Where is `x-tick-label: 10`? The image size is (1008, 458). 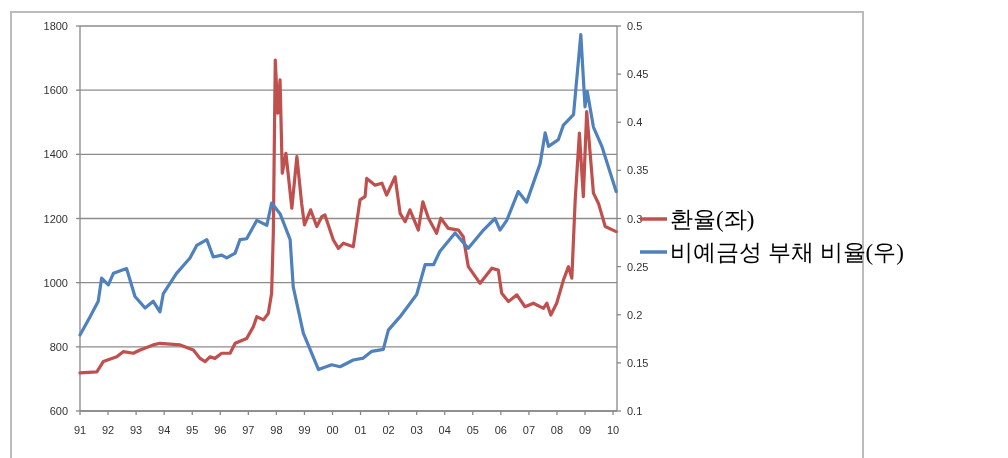
x-tick-label: 10 is located at coordinates (613, 430).